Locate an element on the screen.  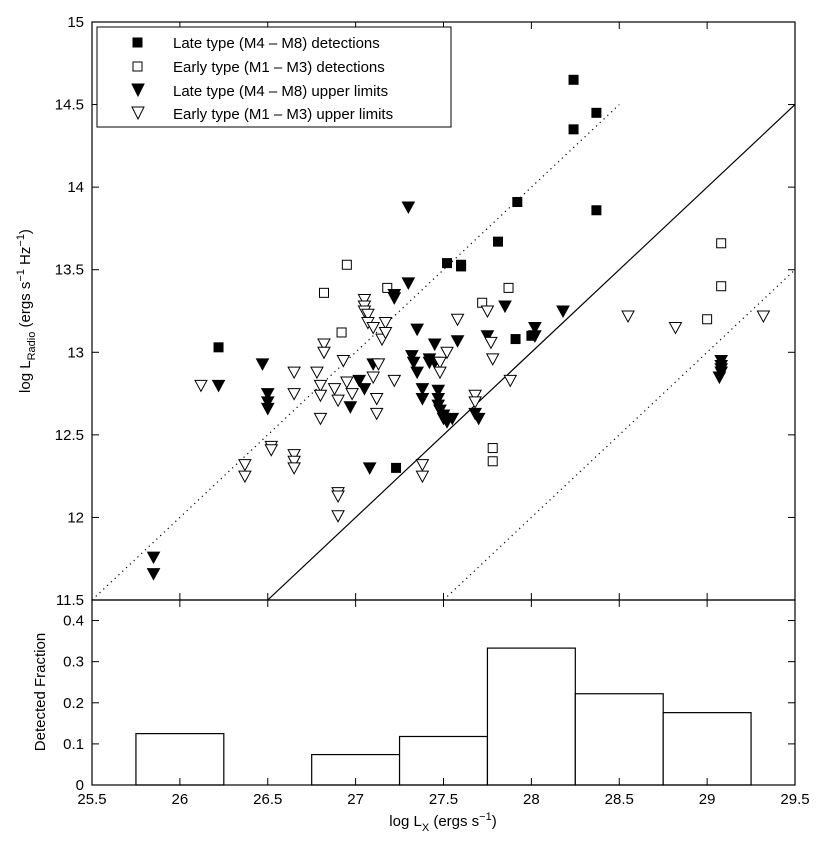
scatter-y-tick-label: 14 is located at coordinates (75, 187).